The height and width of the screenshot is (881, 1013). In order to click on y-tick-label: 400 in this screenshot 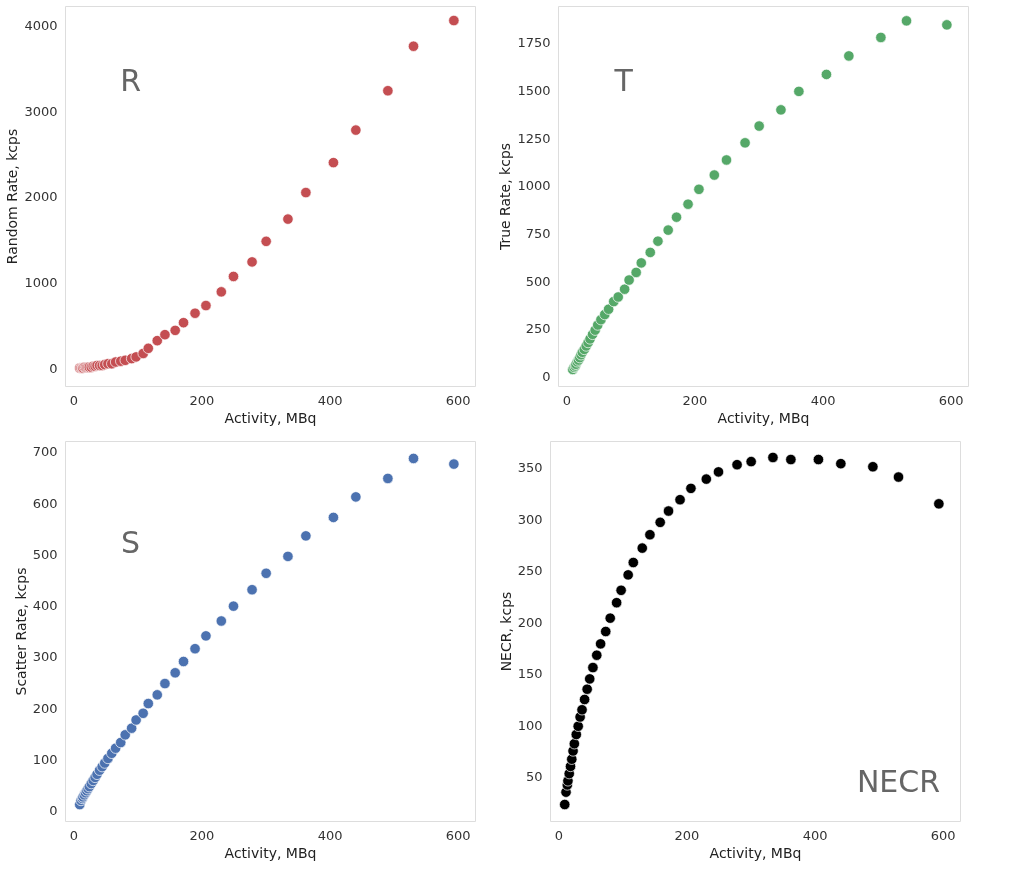, I will do `click(45, 606)`.